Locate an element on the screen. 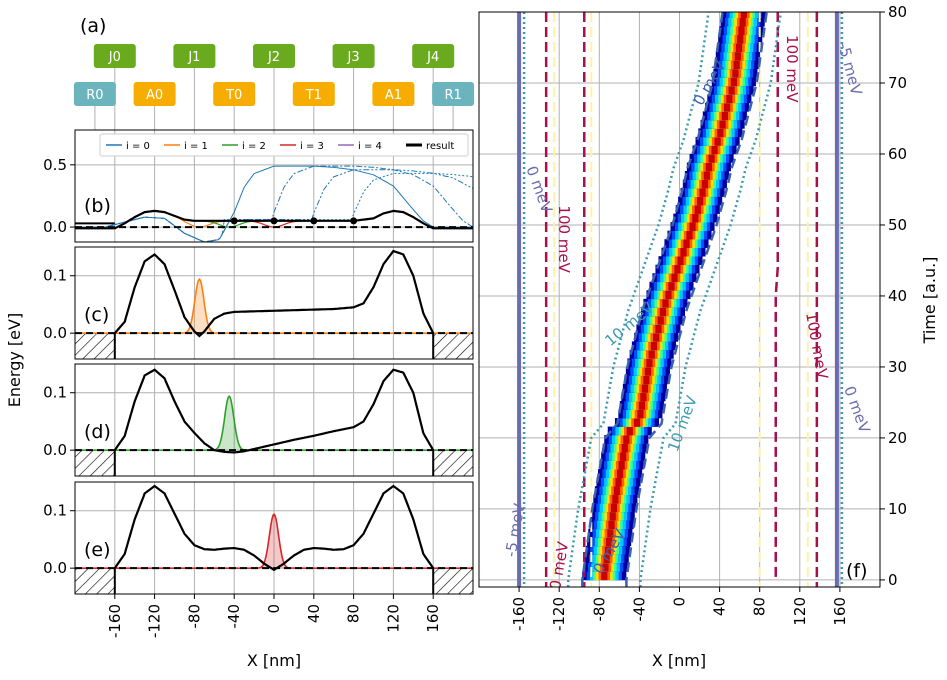 Image resolution: width=947 pixels, height=680 pixels. dot-label: A0 is located at coordinates (154, 95).